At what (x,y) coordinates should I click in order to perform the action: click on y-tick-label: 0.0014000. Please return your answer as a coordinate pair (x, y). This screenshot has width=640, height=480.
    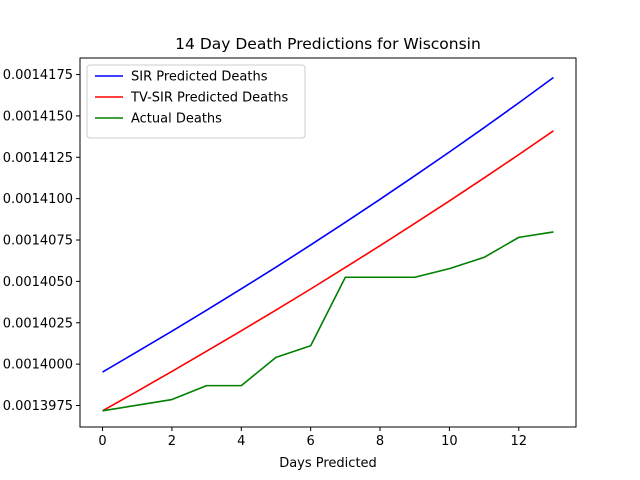
    Looking at the image, I should click on (38, 365).